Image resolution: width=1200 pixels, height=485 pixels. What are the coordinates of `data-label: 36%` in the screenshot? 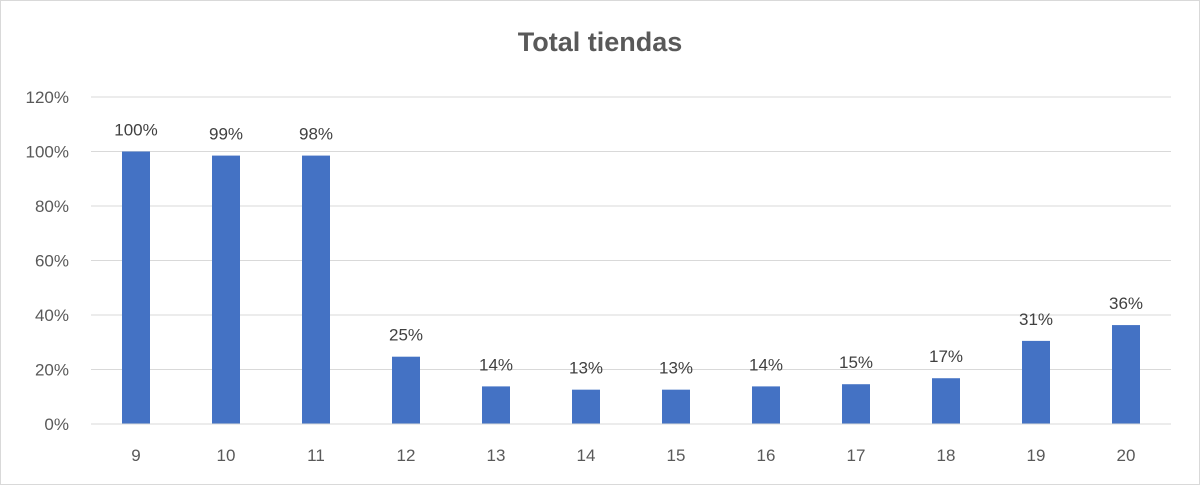 It's located at (1126, 303).